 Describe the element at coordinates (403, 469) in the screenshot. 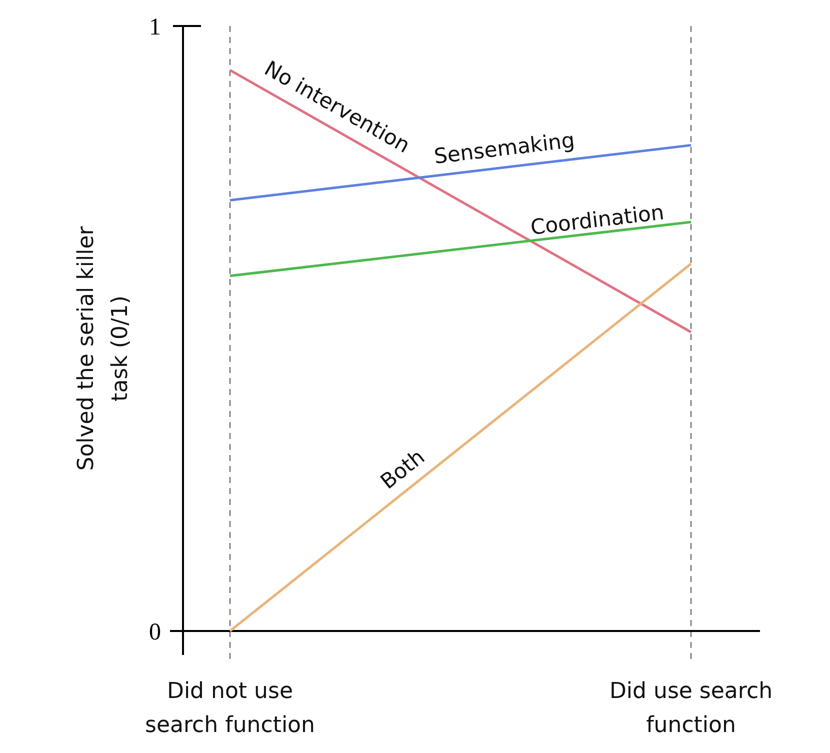

I see `text: Both` at that location.